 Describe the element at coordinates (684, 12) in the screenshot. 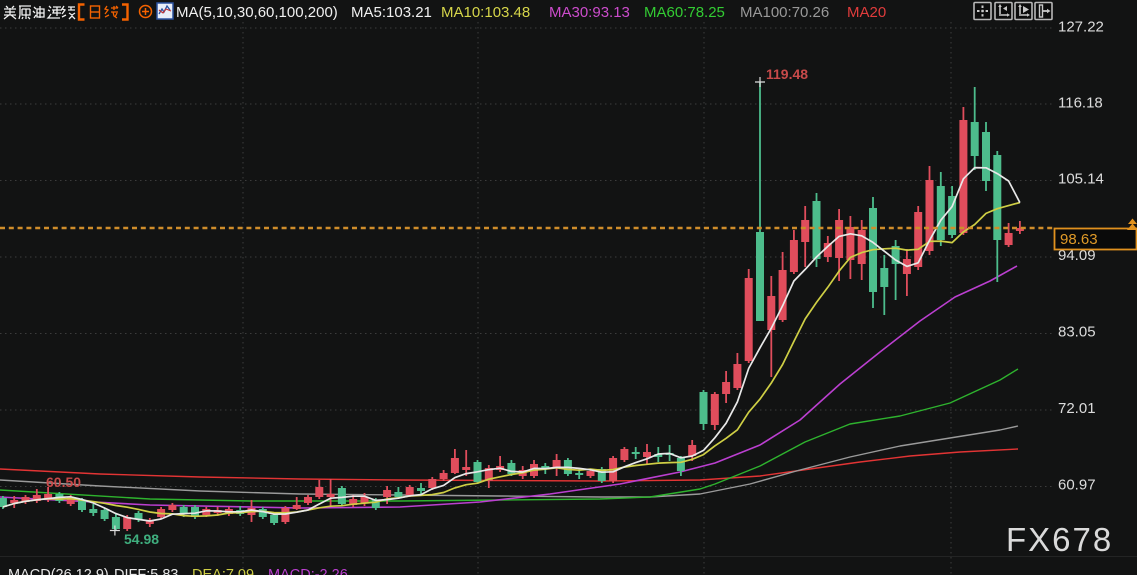

I see `svg-text: MA60:78.25` at that location.